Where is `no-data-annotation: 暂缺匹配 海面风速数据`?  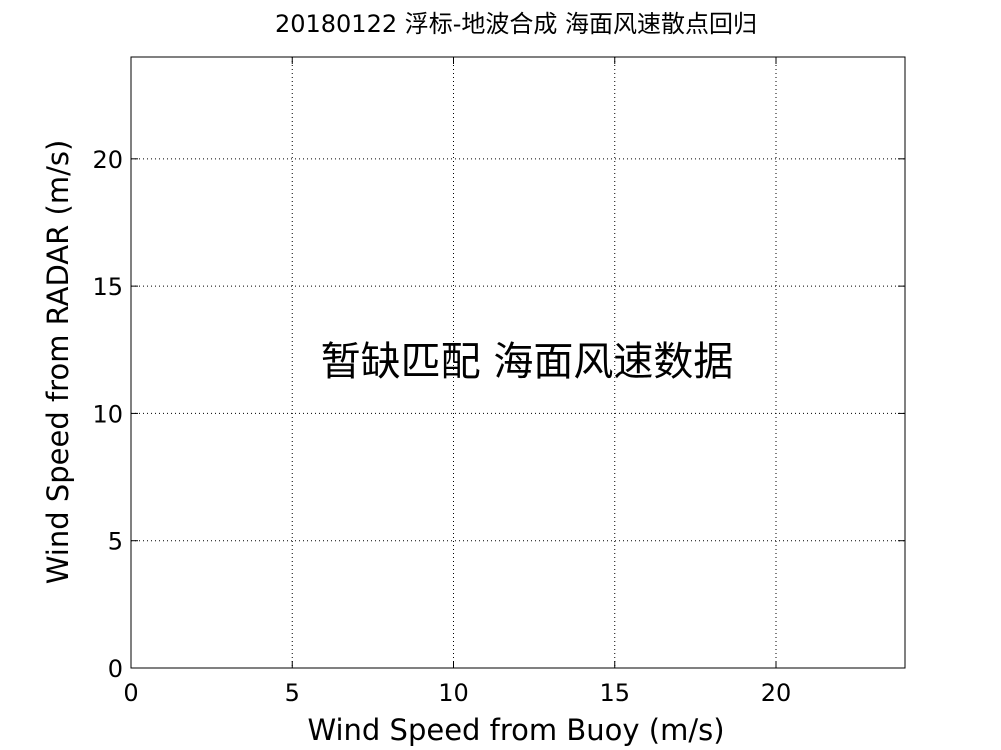
no-data-annotation: 暂缺匹配 海面风速数据 is located at coordinates (527, 362).